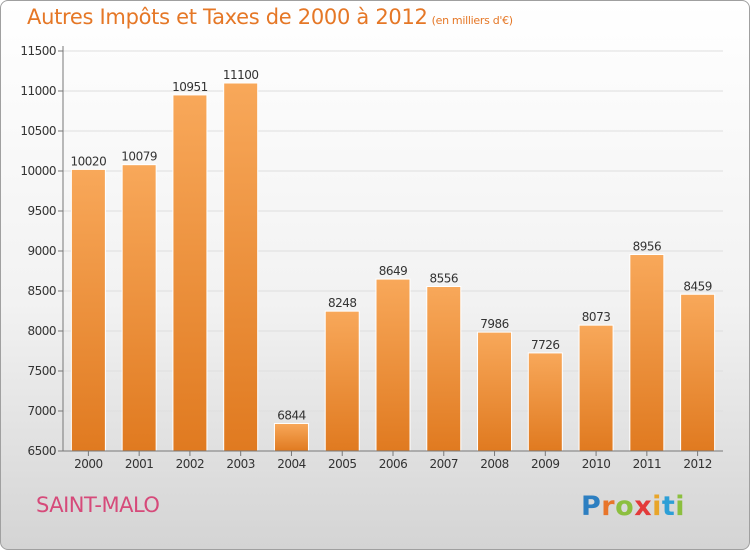  What do you see at coordinates (697, 464) in the screenshot?
I see `x-tick-label-2012: 2012` at bounding box center [697, 464].